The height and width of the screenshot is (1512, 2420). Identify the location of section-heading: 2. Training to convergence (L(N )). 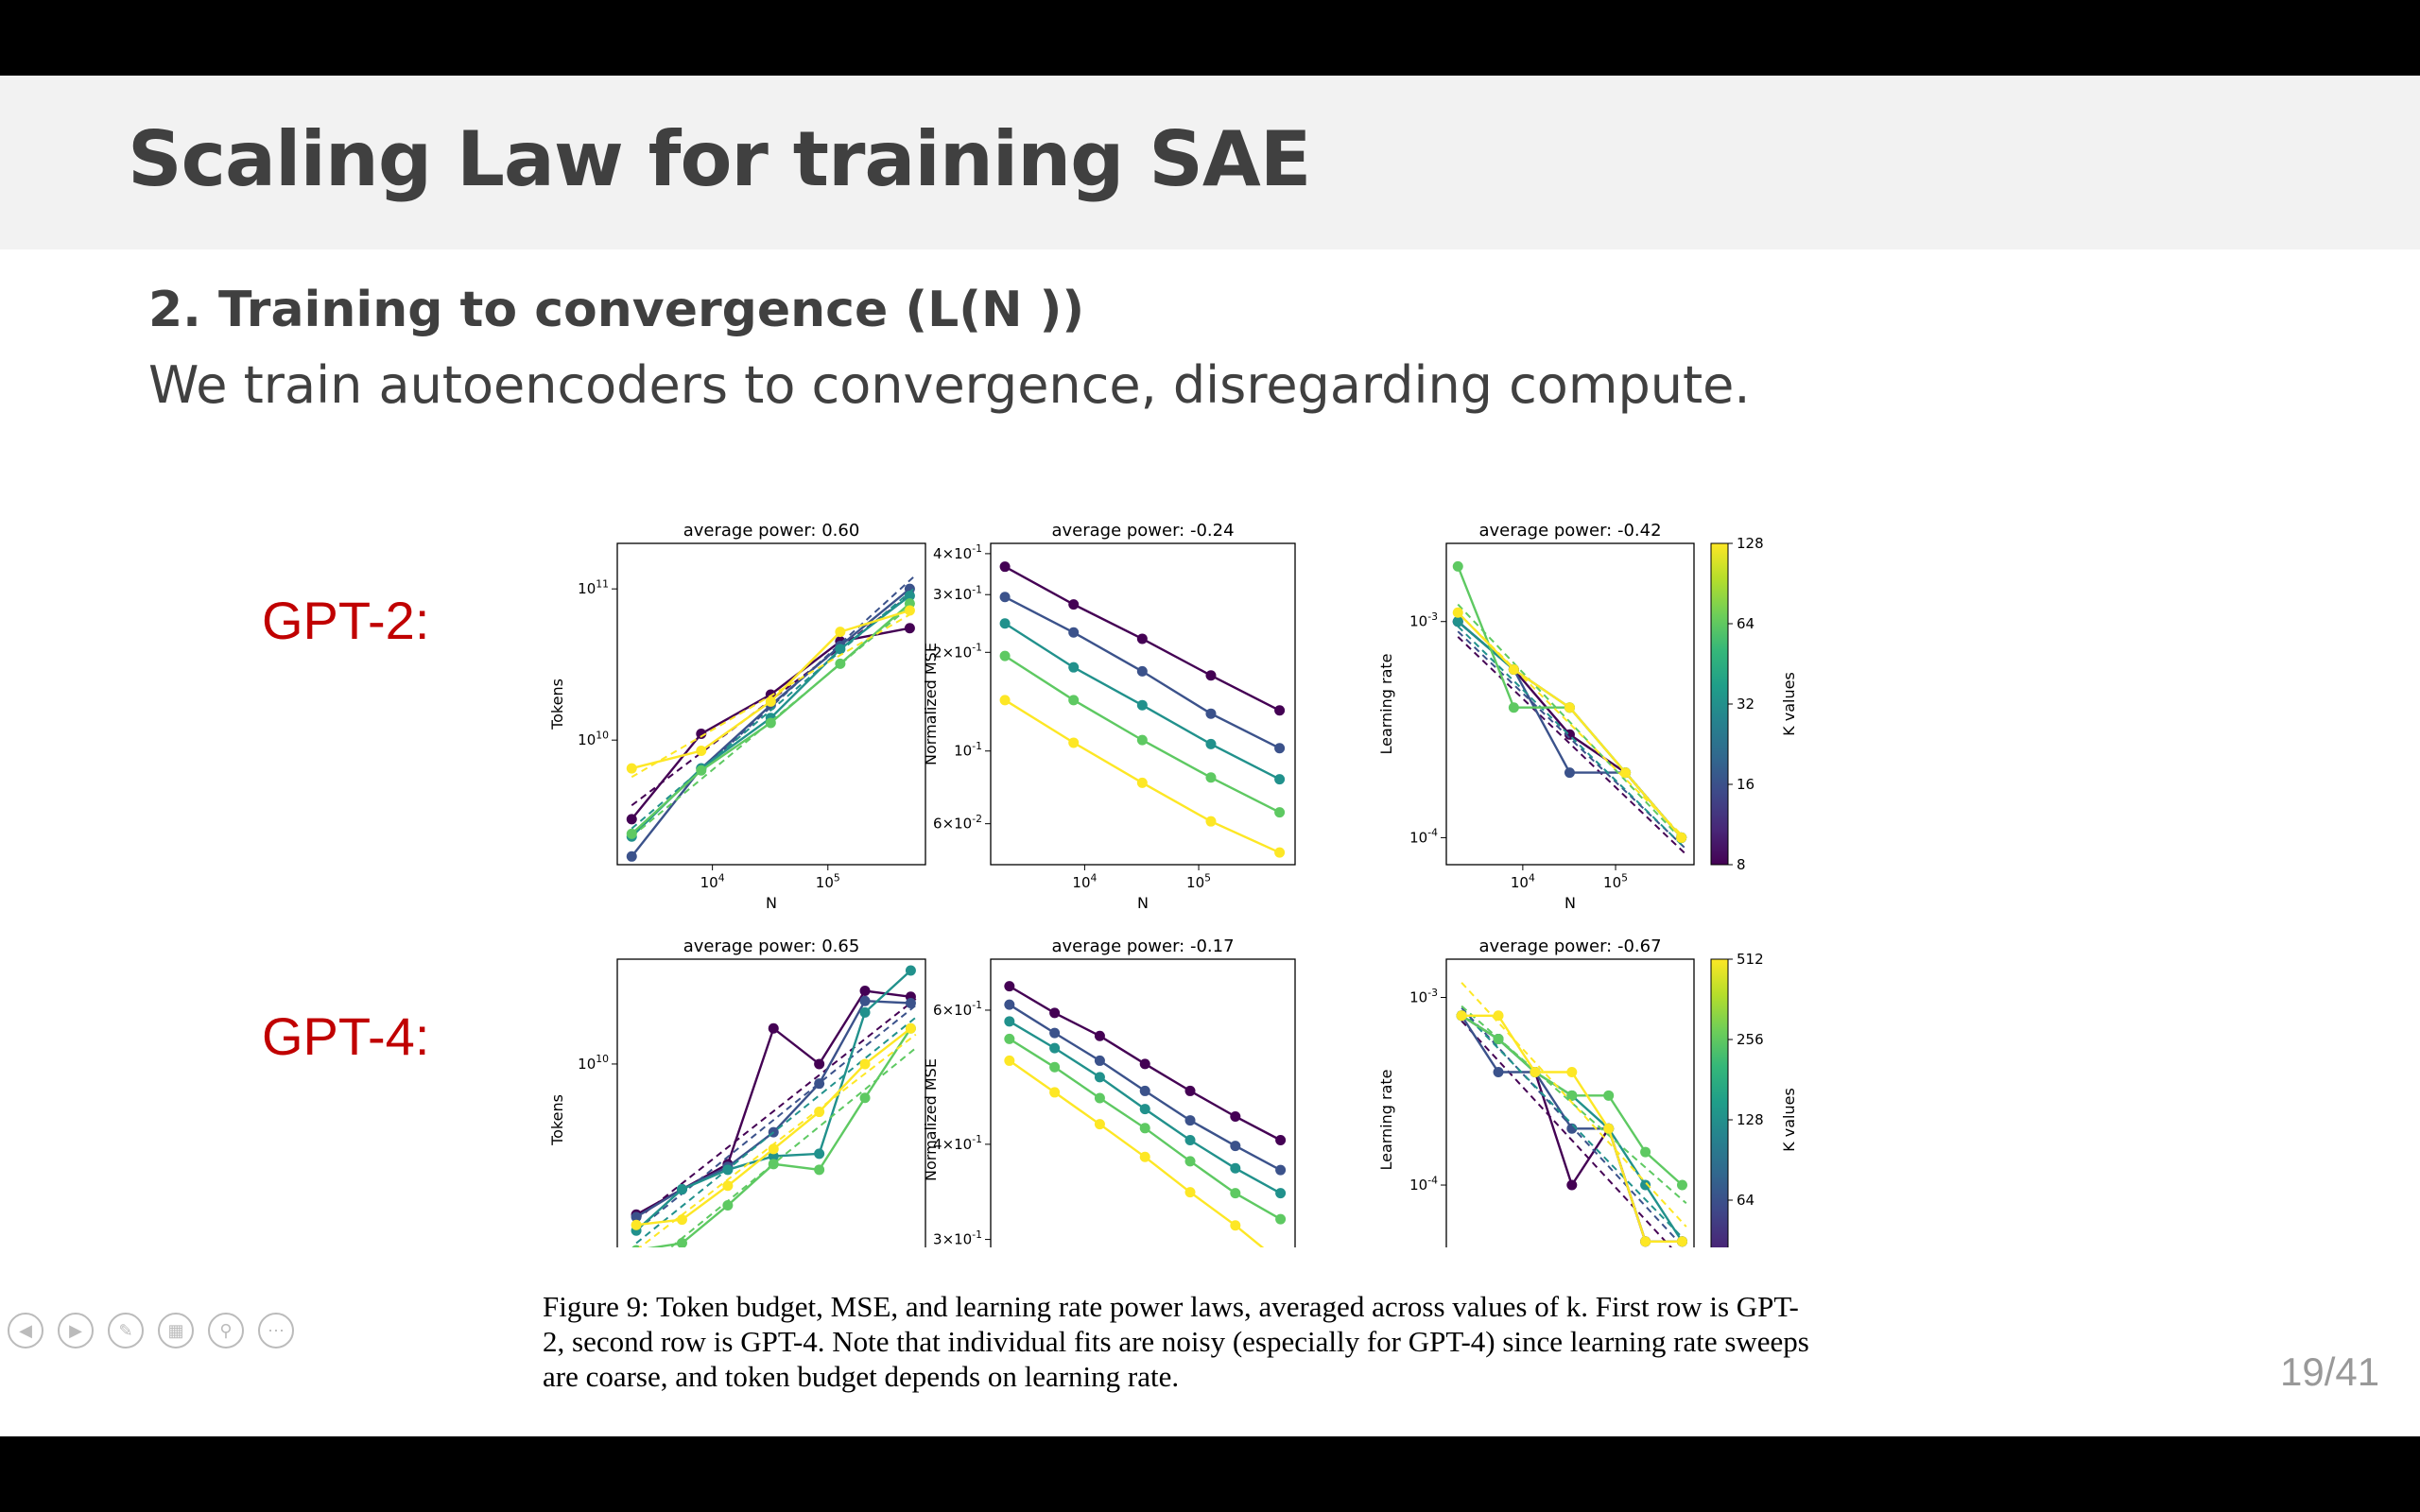
(616, 310).